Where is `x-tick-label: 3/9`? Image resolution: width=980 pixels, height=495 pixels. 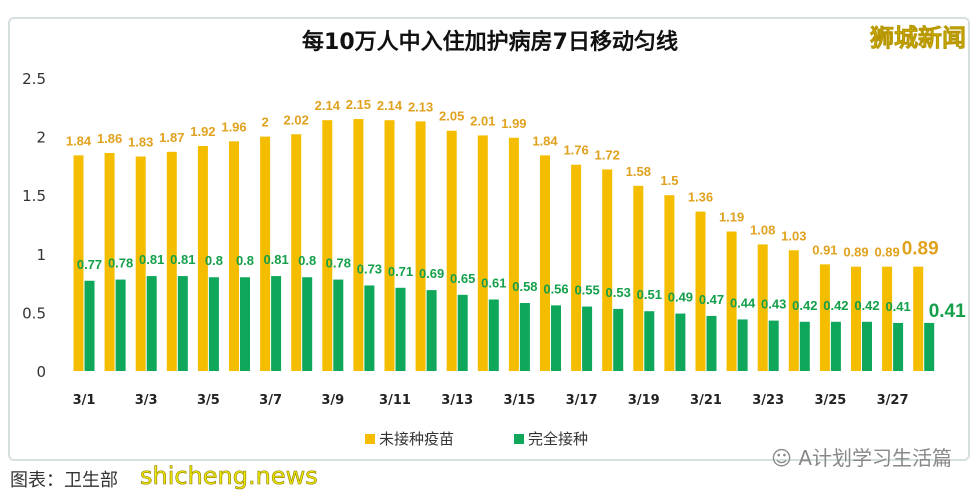 x-tick-label: 3/9 is located at coordinates (332, 400).